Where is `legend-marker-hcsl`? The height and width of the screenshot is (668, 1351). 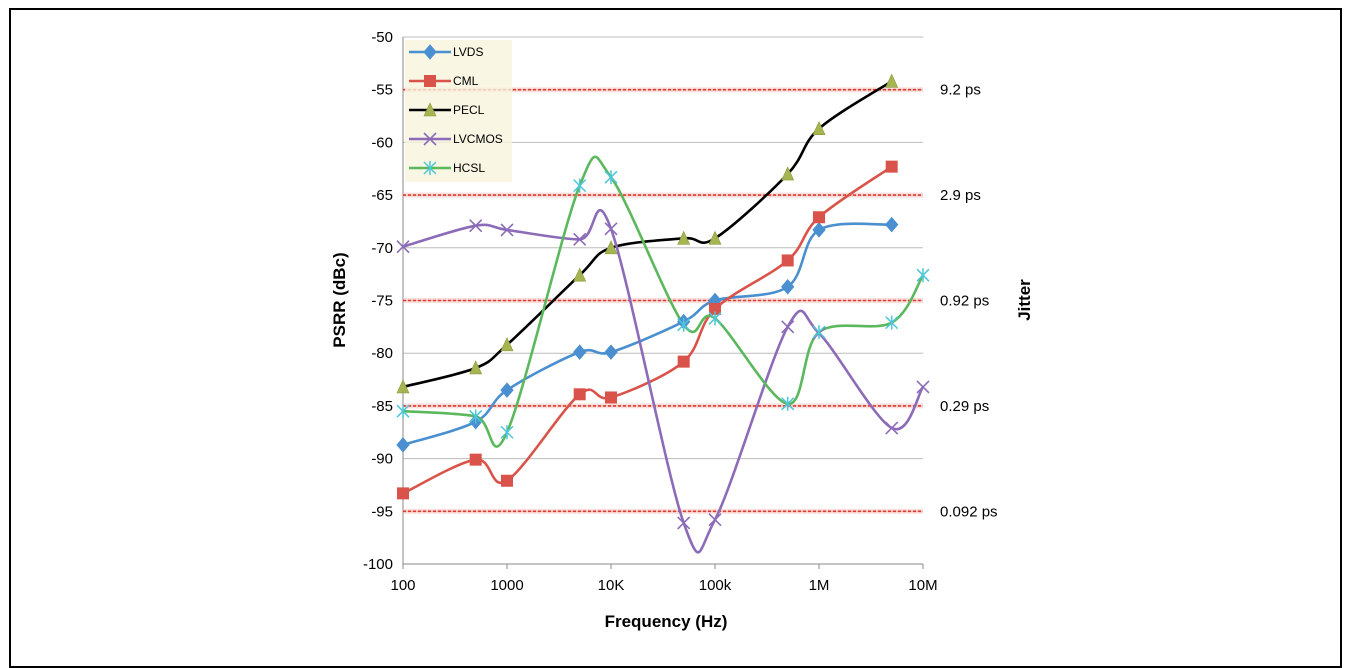
legend-marker-hcsl is located at coordinates (430, 168).